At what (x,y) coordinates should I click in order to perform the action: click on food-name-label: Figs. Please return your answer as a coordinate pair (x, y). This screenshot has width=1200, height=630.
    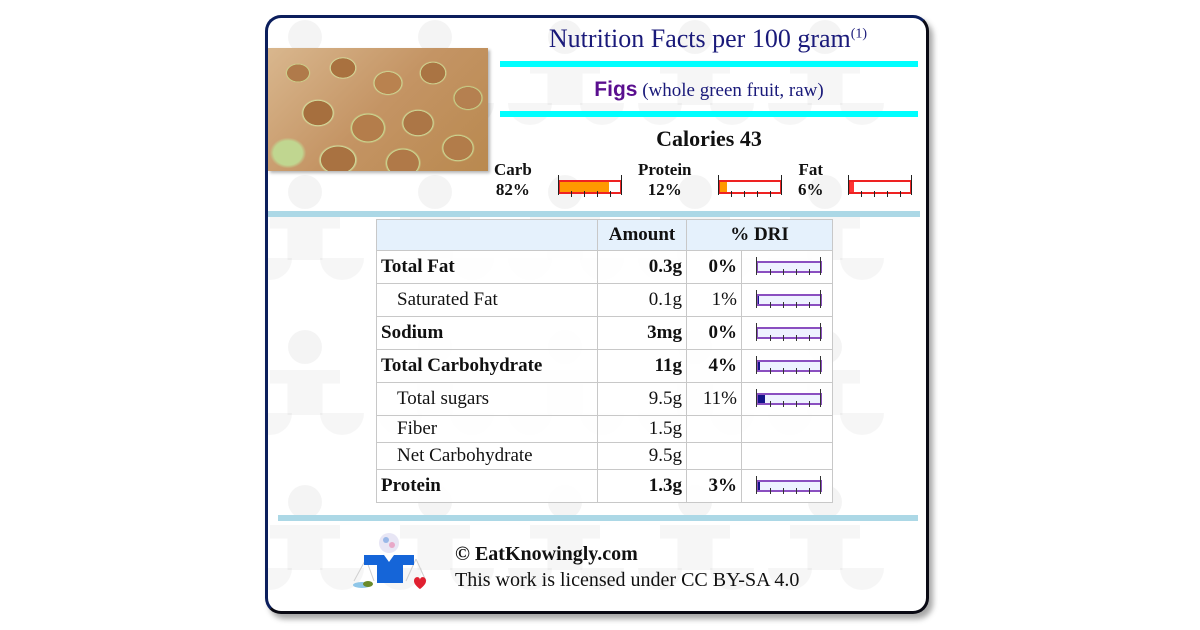
    Looking at the image, I should click on (616, 89).